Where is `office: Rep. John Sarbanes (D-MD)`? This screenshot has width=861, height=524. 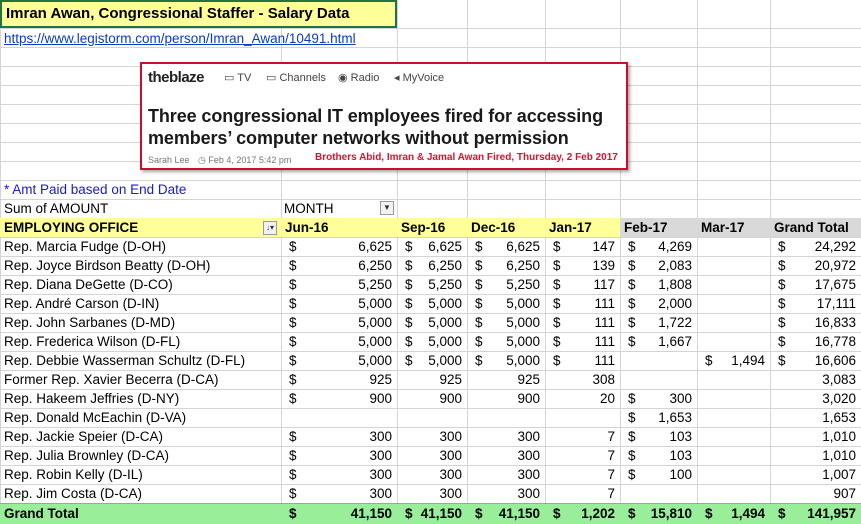 office: Rep. John Sarbanes (D-MD) is located at coordinates (90, 322).